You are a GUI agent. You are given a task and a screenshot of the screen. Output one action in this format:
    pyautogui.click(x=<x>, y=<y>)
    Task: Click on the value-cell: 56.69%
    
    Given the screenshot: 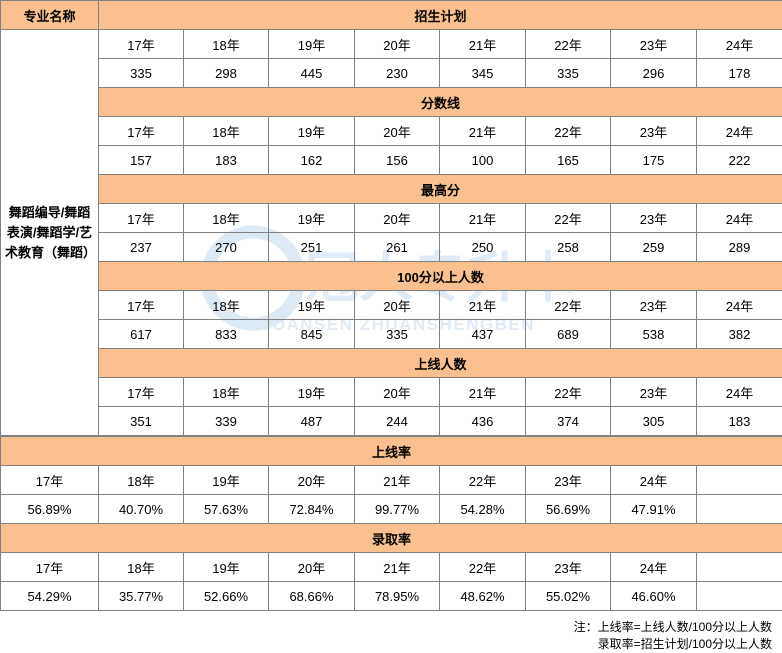 What is the action you would take?
    pyautogui.click(x=568, y=509)
    